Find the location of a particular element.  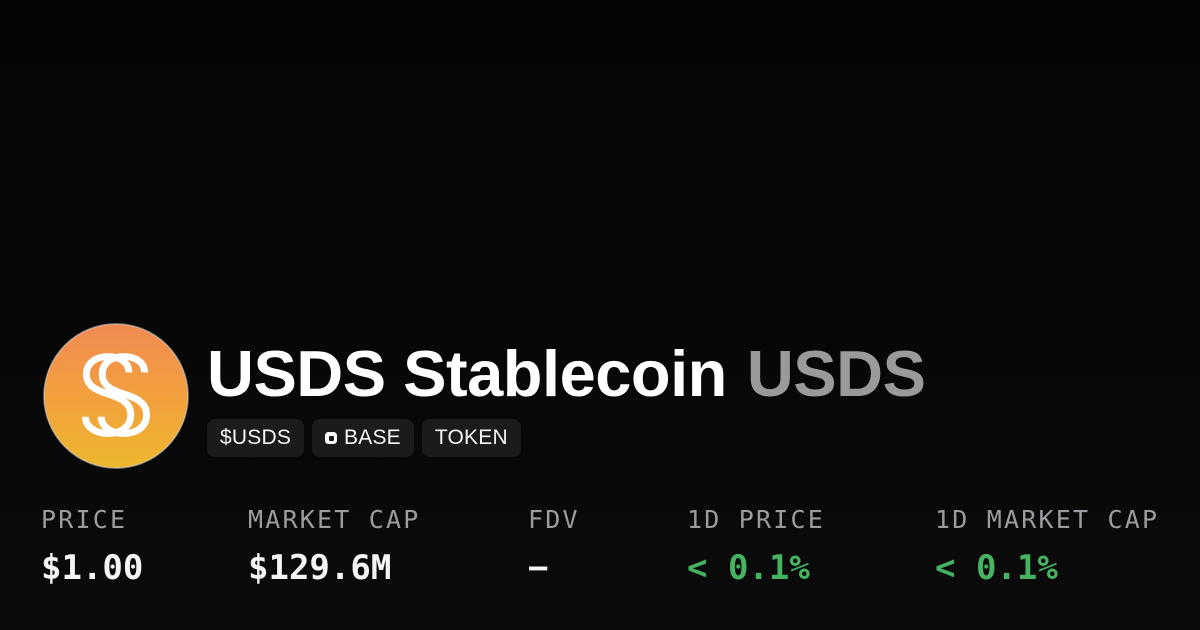

stat-fdv: FDV − is located at coordinates (554, 547).